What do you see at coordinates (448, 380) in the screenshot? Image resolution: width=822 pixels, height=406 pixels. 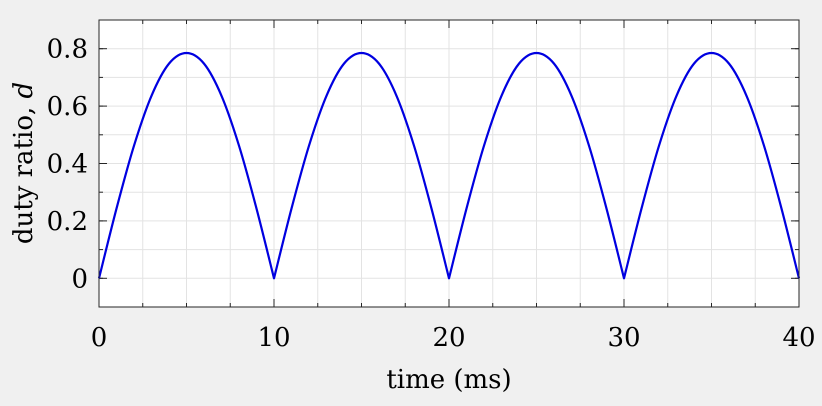 I see `x-axis-label: time (ms)` at bounding box center [448, 380].